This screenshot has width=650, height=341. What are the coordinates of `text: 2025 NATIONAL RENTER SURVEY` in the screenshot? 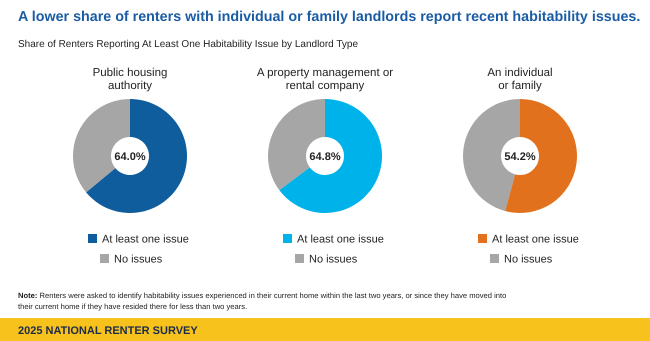 It's located at (108, 331).